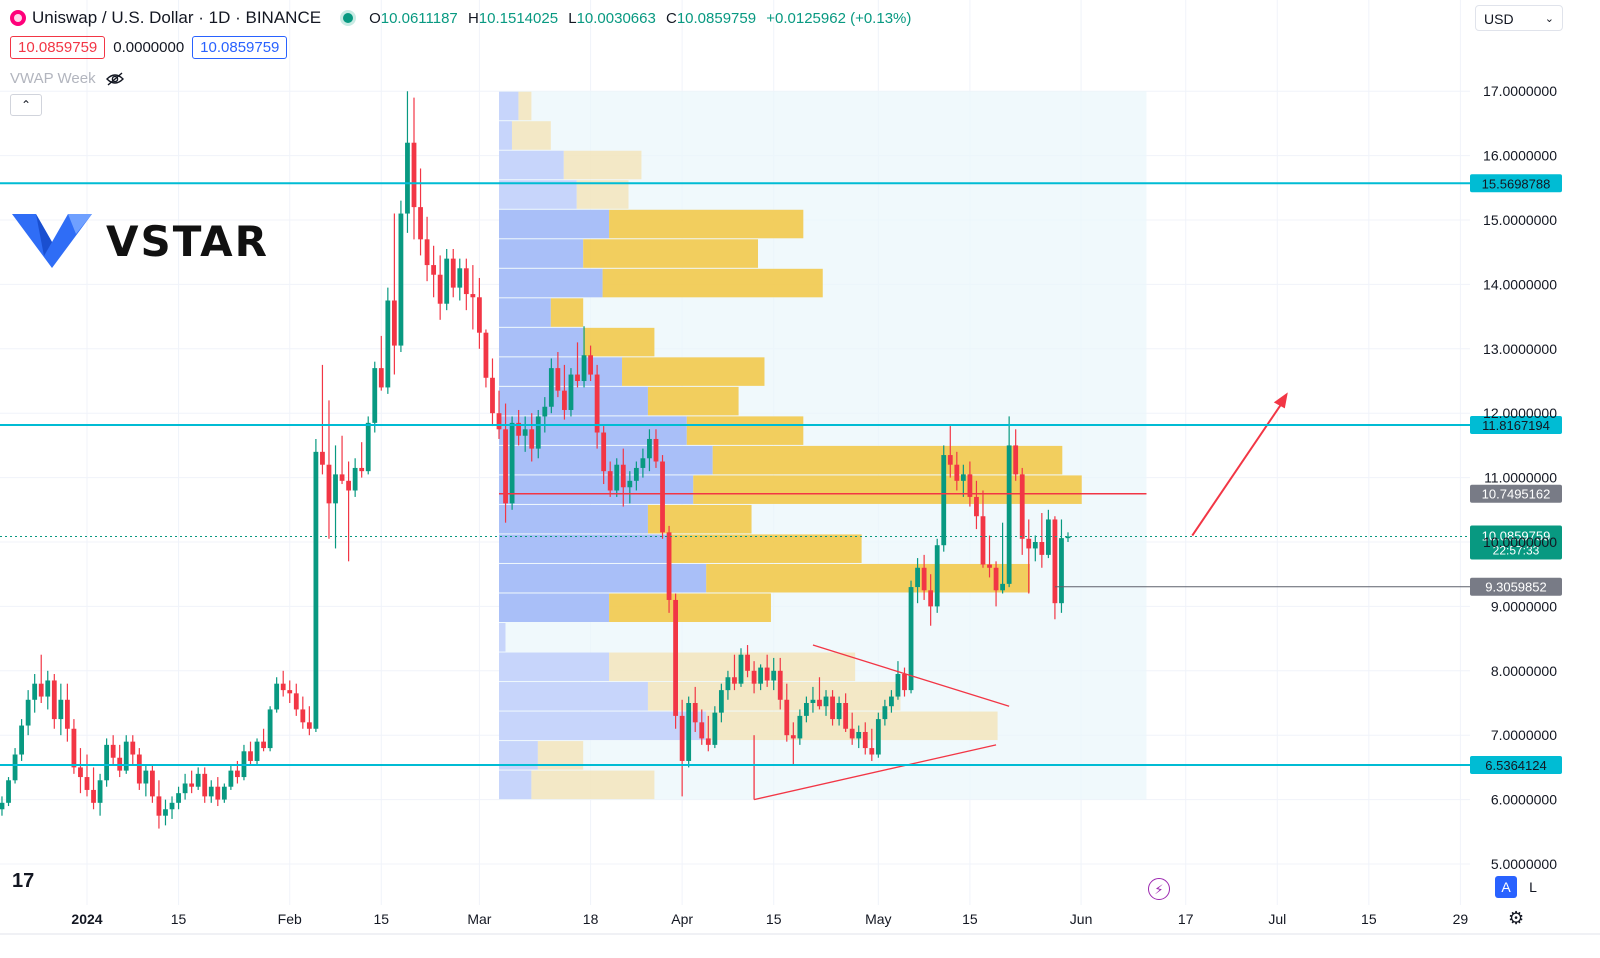  What do you see at coordinates (1520, 220) in the screenshot?
I see `price-tick-label: 15.0000000` at bounding box center [1520, 220].